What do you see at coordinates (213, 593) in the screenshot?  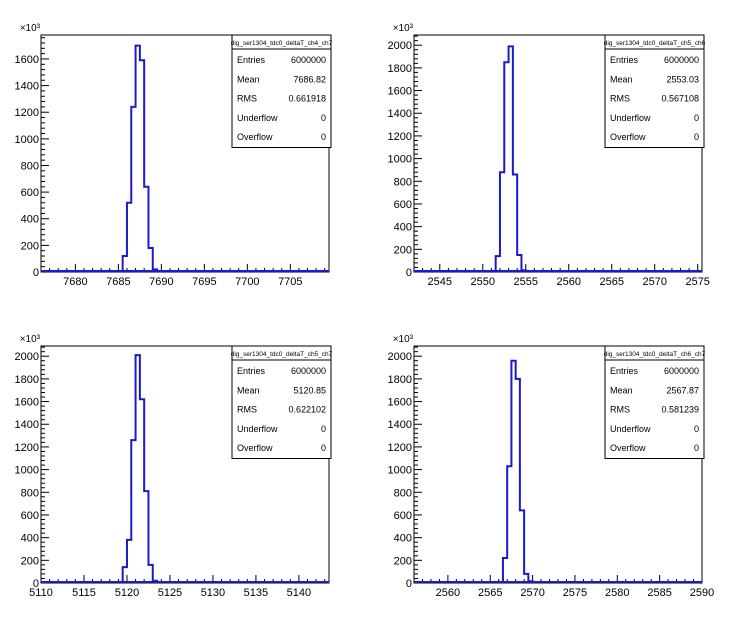 I see `x-tick-label: 5130` at bounding box center [213, 593].